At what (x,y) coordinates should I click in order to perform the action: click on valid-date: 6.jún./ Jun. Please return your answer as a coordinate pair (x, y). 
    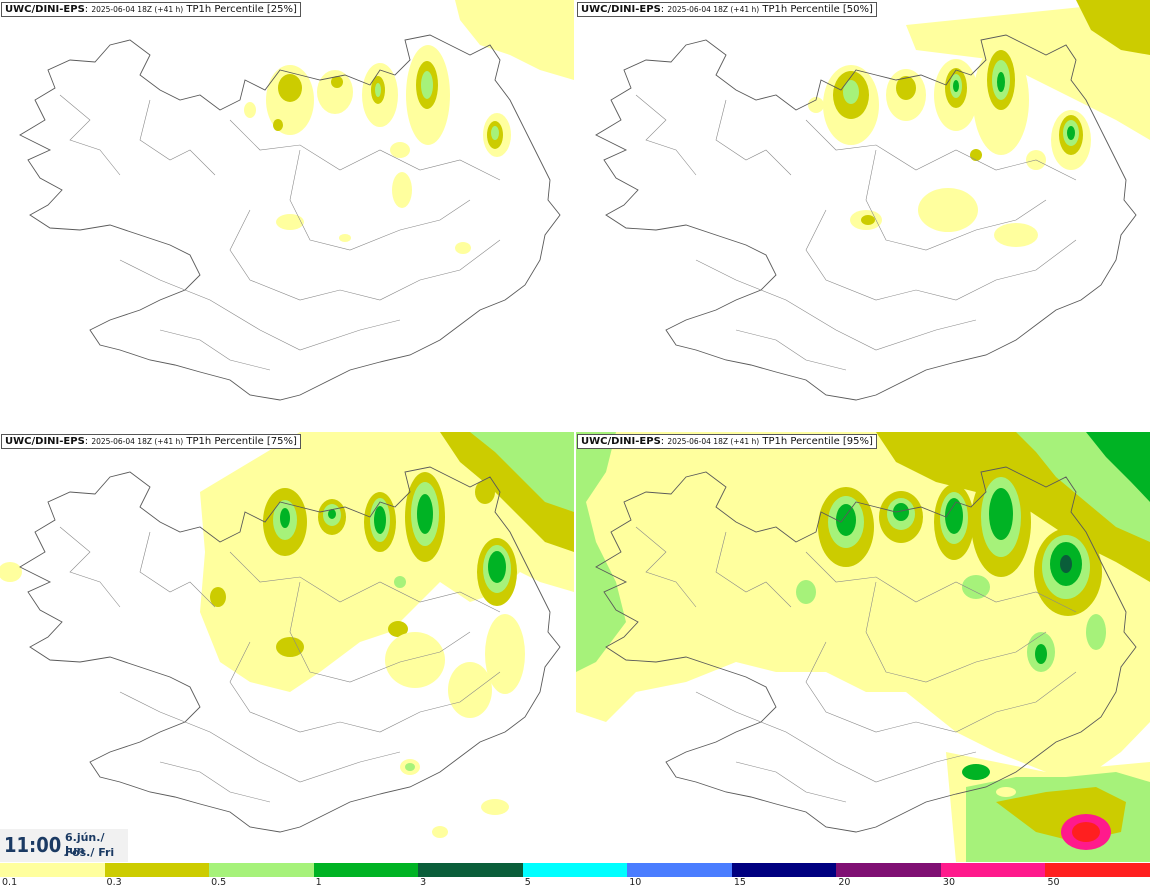
    Looking at the image, I should click on (85, 844).